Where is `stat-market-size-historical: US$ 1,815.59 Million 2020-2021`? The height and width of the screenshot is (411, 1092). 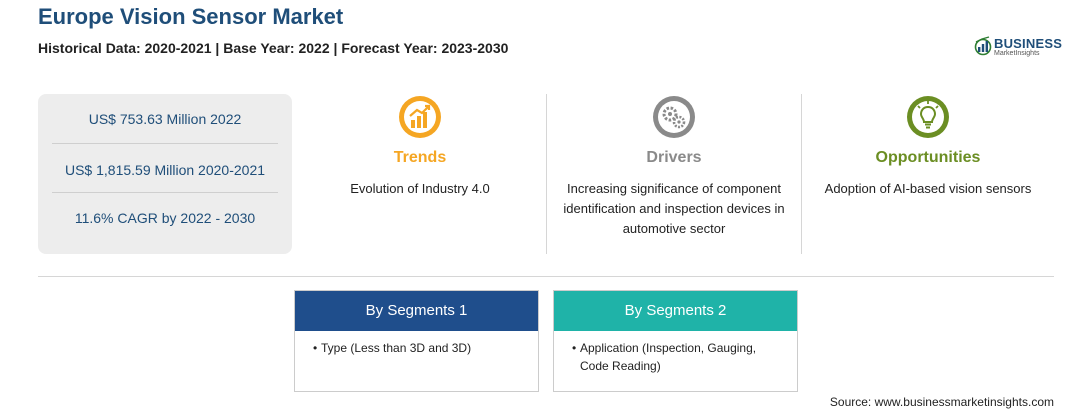 stat-market-size-historical: US$ 1,815.59 Million 2020-2021 is located at coordinates (165, 170).